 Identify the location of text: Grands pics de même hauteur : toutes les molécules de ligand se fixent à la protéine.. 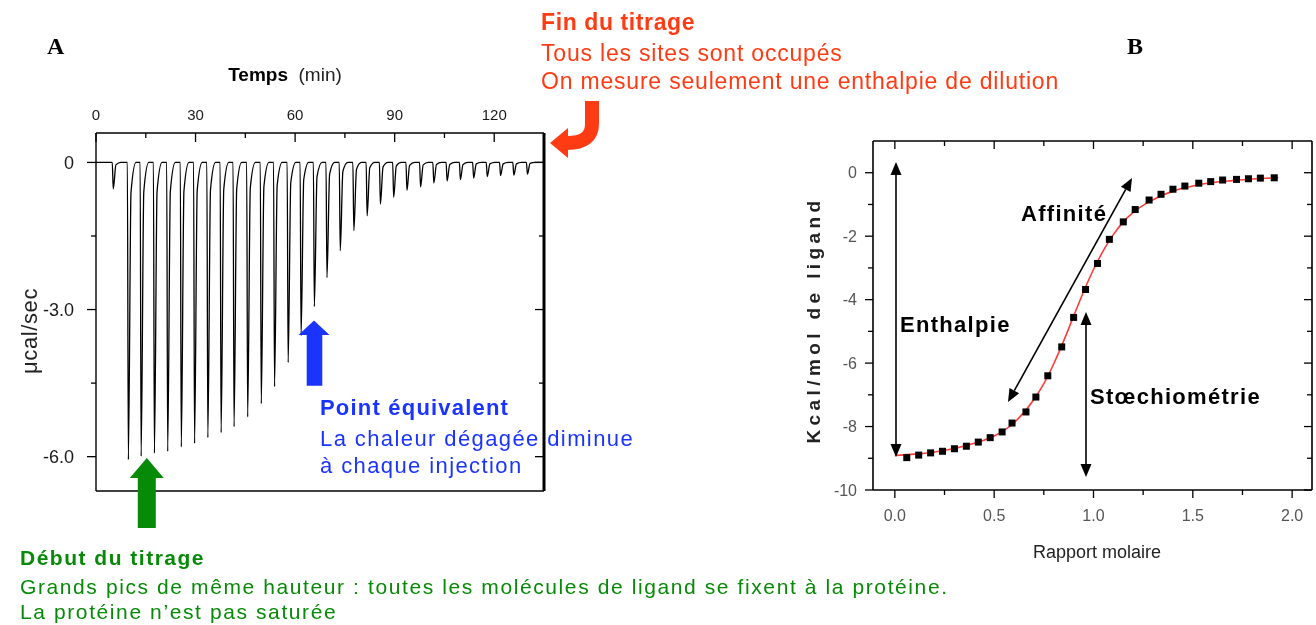
(484, 586).